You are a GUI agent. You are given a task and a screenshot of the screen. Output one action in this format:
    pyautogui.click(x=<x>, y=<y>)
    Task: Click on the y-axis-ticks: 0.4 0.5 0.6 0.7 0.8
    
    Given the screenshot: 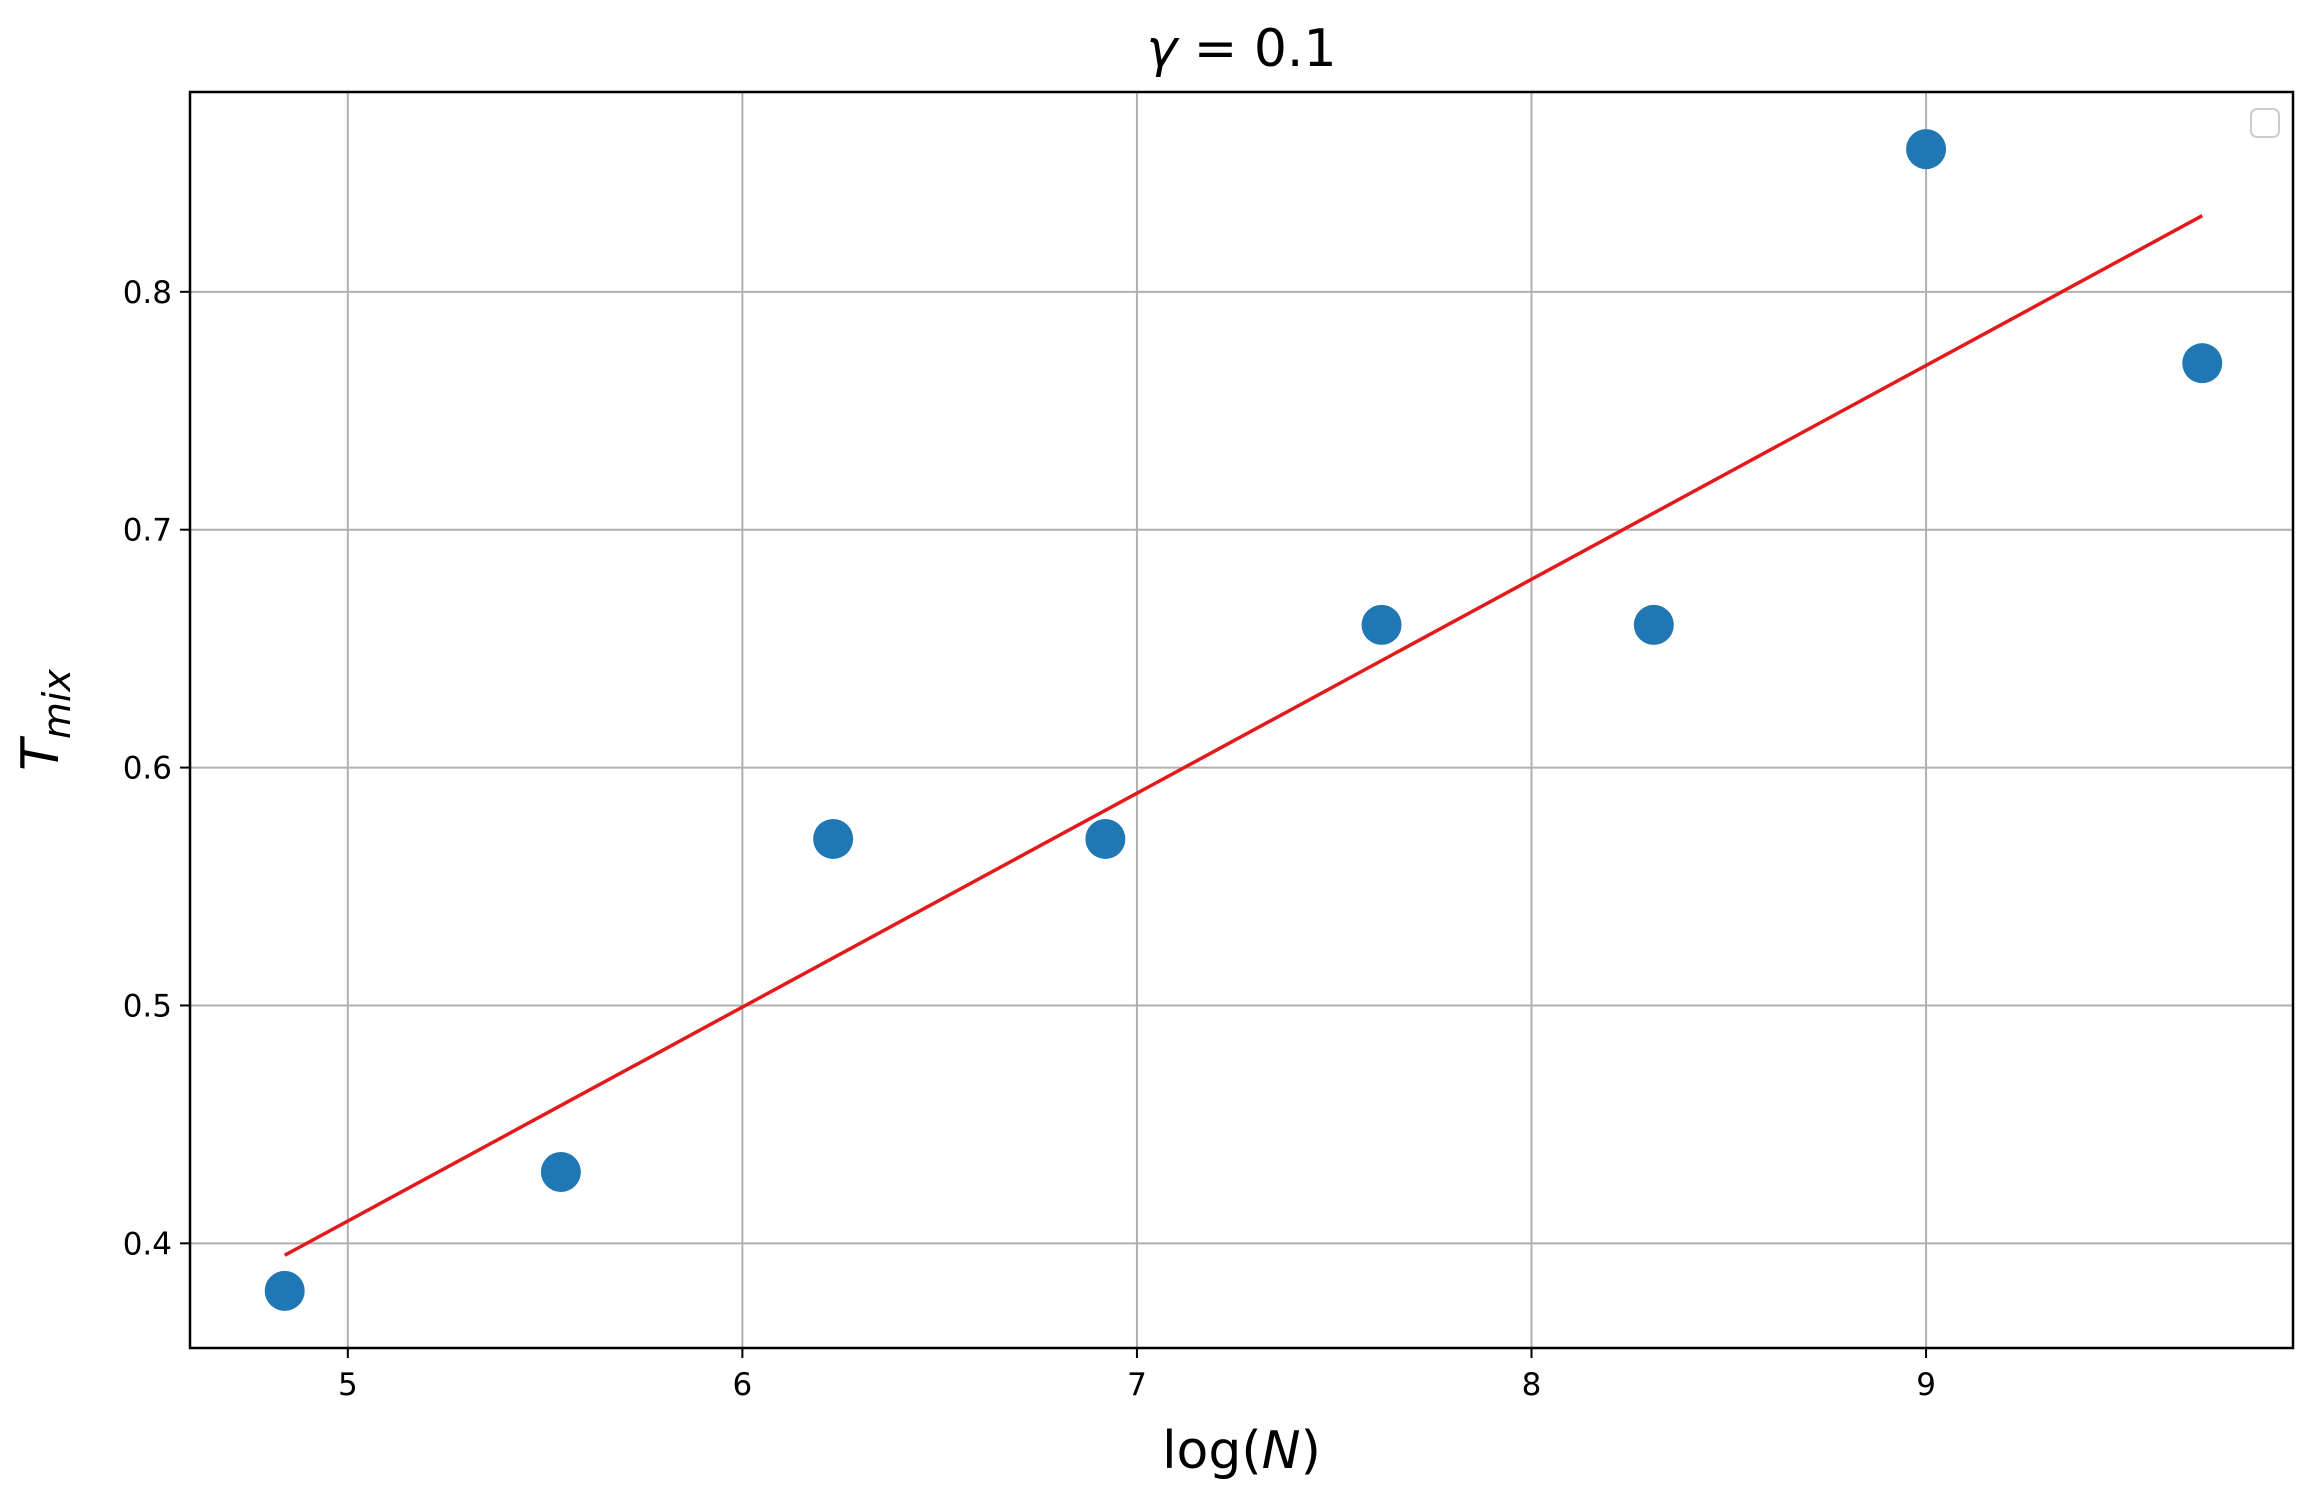 What is the action you would take?
    pyautogui.click(x=156, y=768)
    